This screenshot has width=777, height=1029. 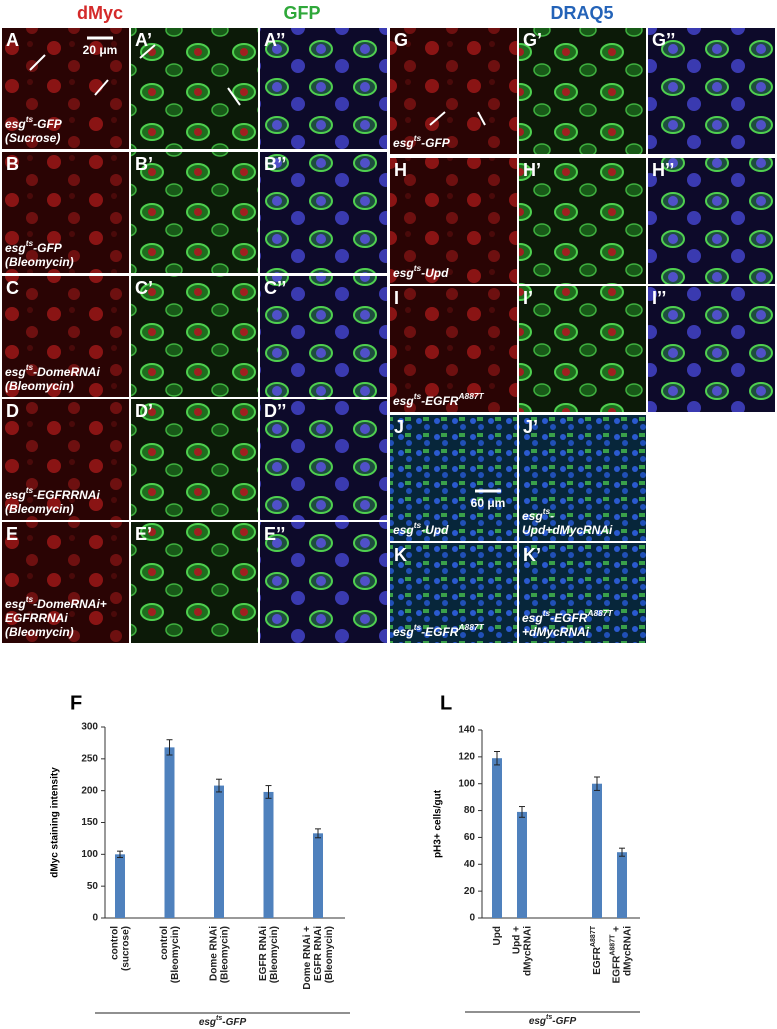 What do you see at coordinates (274, 40) in the screenshot?
I see `panel-label: A’’` at bounding box center [274, 40].